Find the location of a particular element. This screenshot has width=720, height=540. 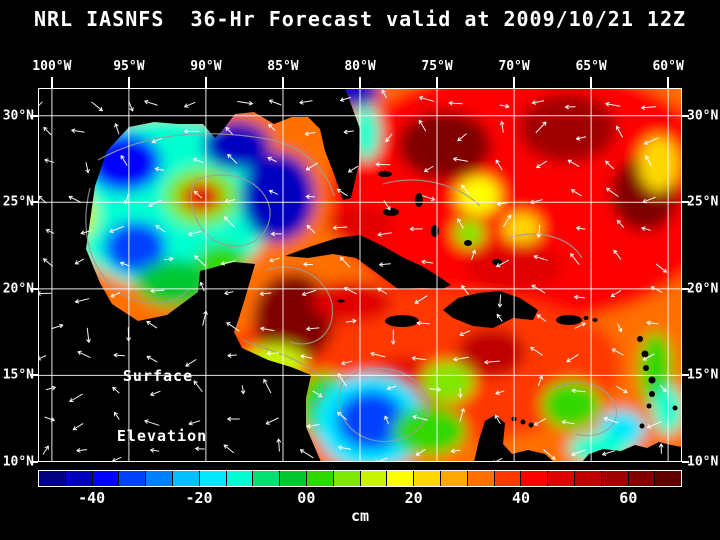

colorbar-tick-label: 40 is located at coordinates (521, 498).